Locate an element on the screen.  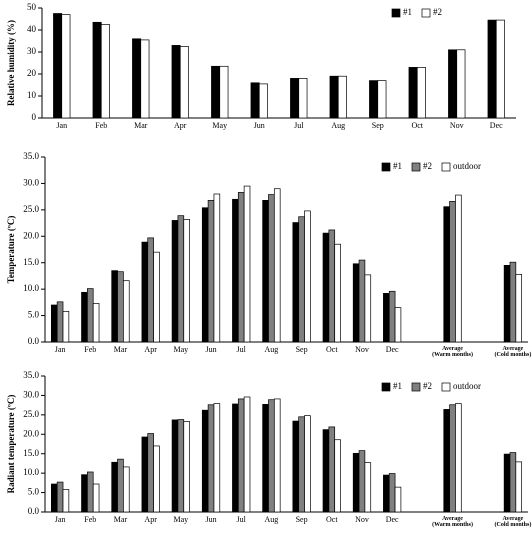
y-tick-label: 0.0 is located at coordinates (34, 511).